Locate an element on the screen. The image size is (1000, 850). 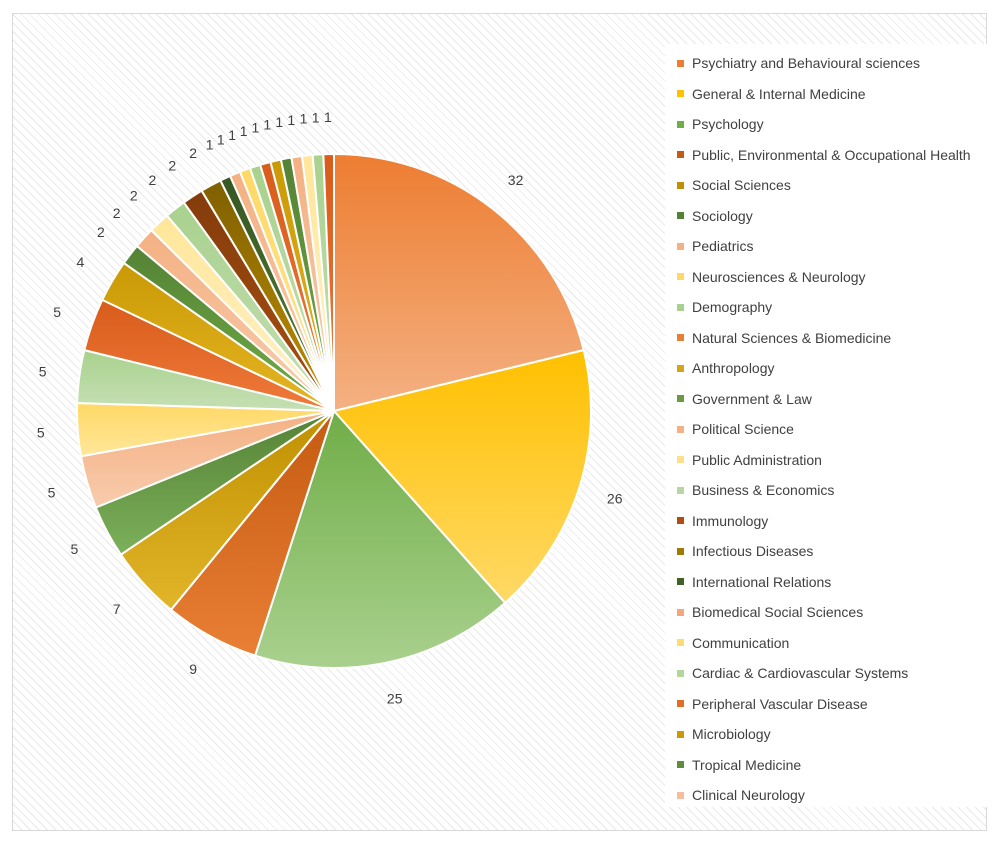
legend-item: Political Science is located at coordinates (827, 429).